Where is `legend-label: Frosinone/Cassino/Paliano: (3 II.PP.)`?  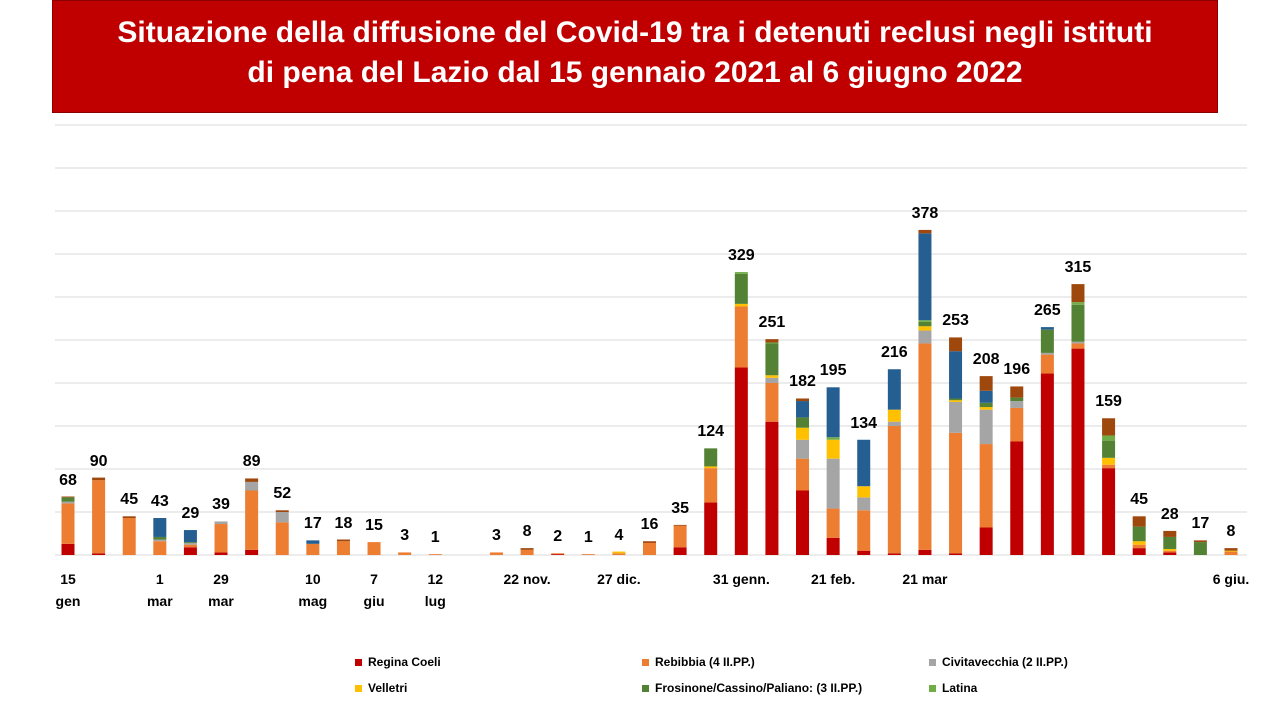
legend-label: Frosinone/Cassino/Paliano: (3 II.PP.) is located at coordinates (759, 688).